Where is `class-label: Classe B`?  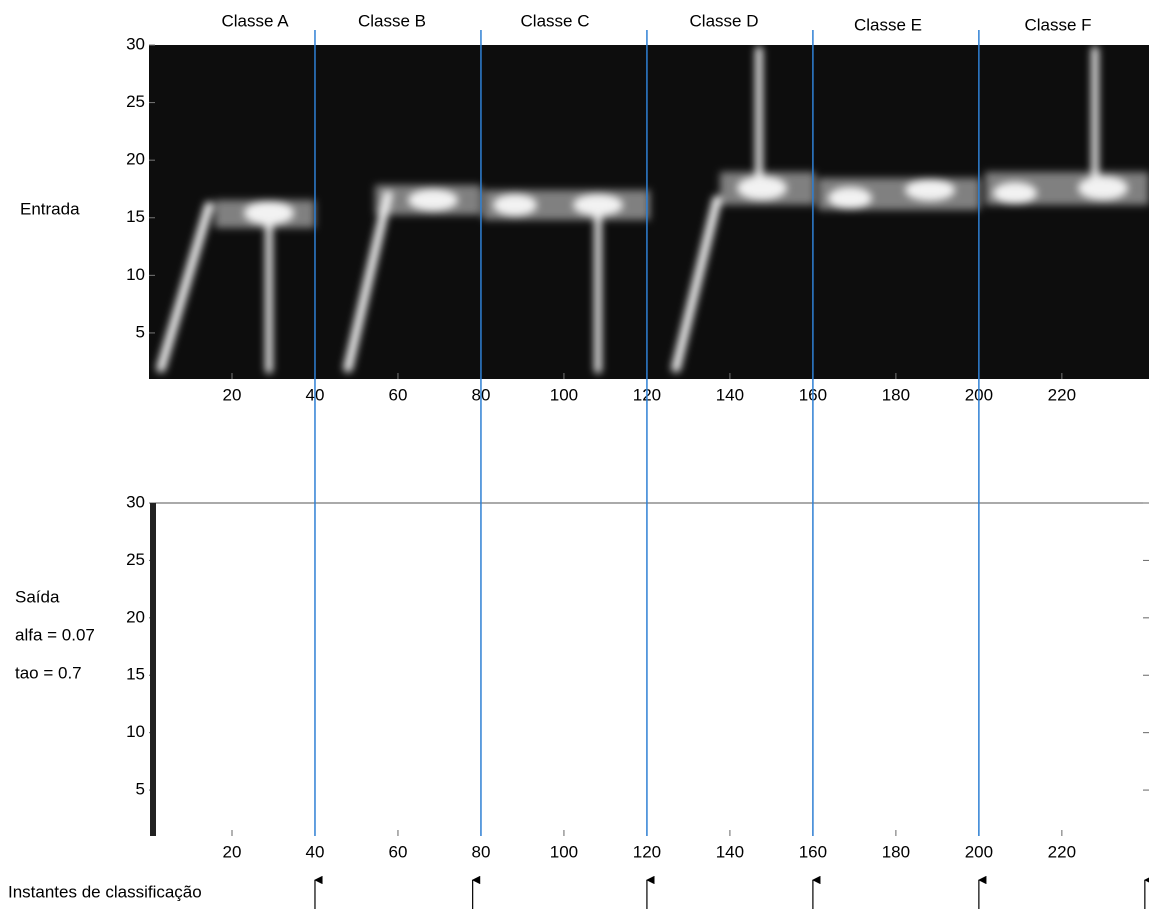
class-label: Classe B is located at coordinates (392, 20).